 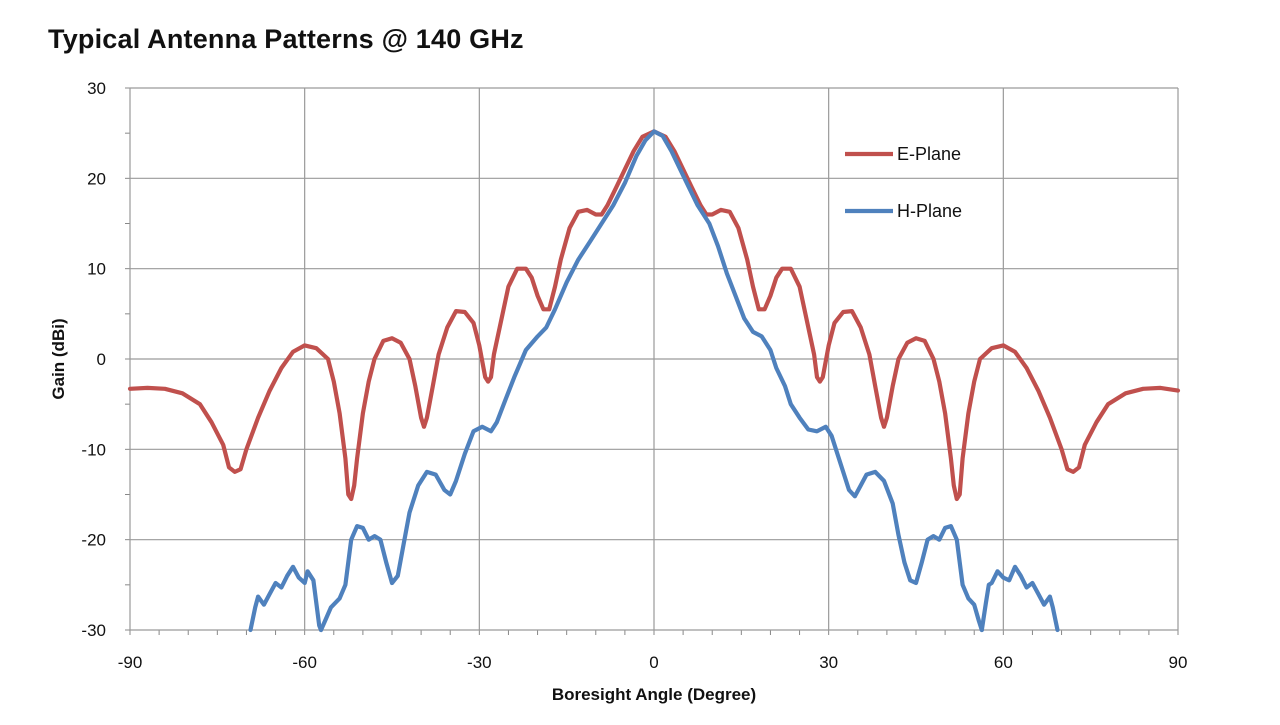 I want to click on x-tick-label: -90, so click(x=130, y=662).